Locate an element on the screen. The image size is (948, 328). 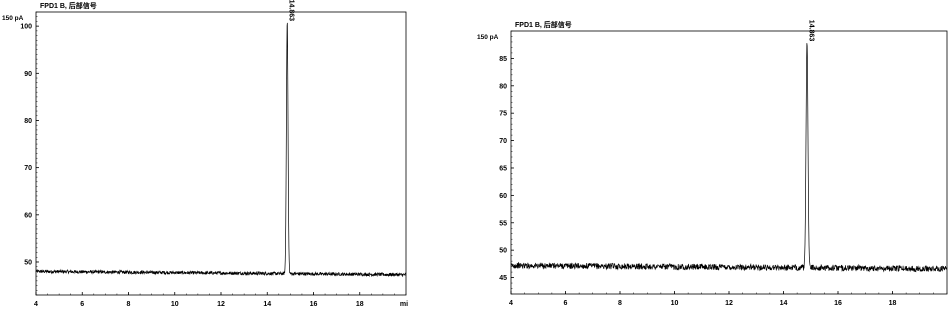
x-unit-label: mi is located at coordinates (404, 304).